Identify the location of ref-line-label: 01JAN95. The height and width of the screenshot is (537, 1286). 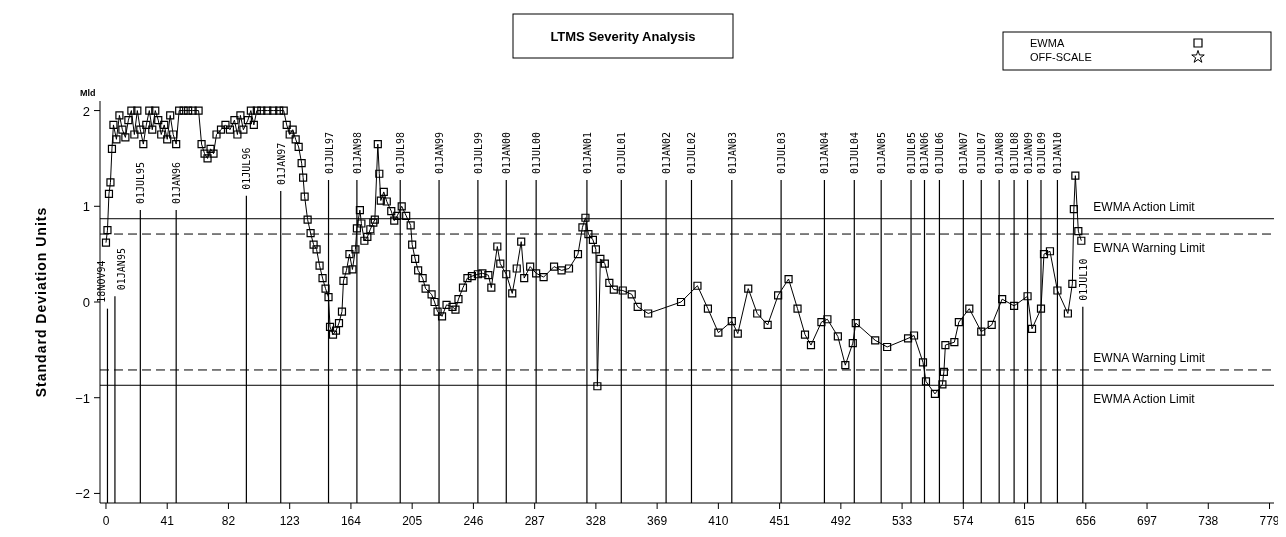
(121, 269).